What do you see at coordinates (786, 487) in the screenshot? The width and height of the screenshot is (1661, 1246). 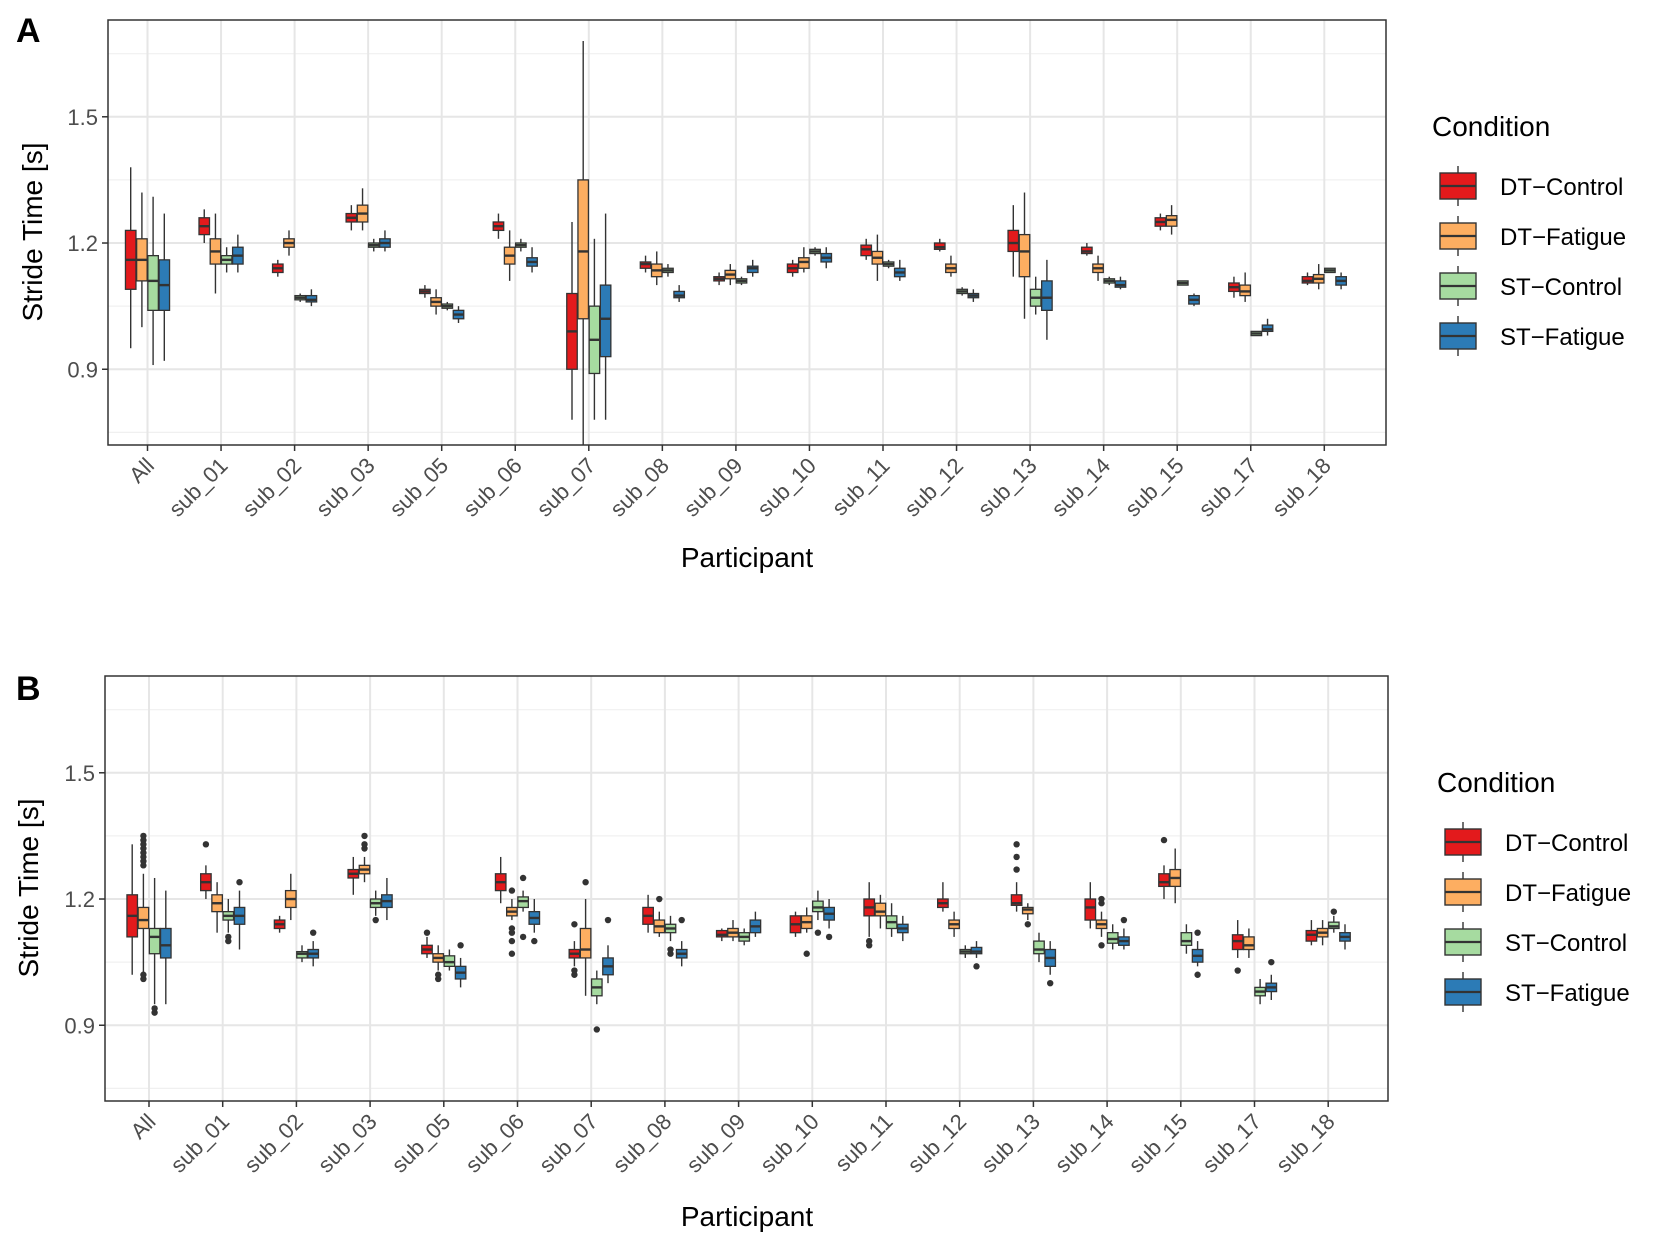 I see `x-tick-label-sub-10: sub_10` at bounding box center [786, 487].